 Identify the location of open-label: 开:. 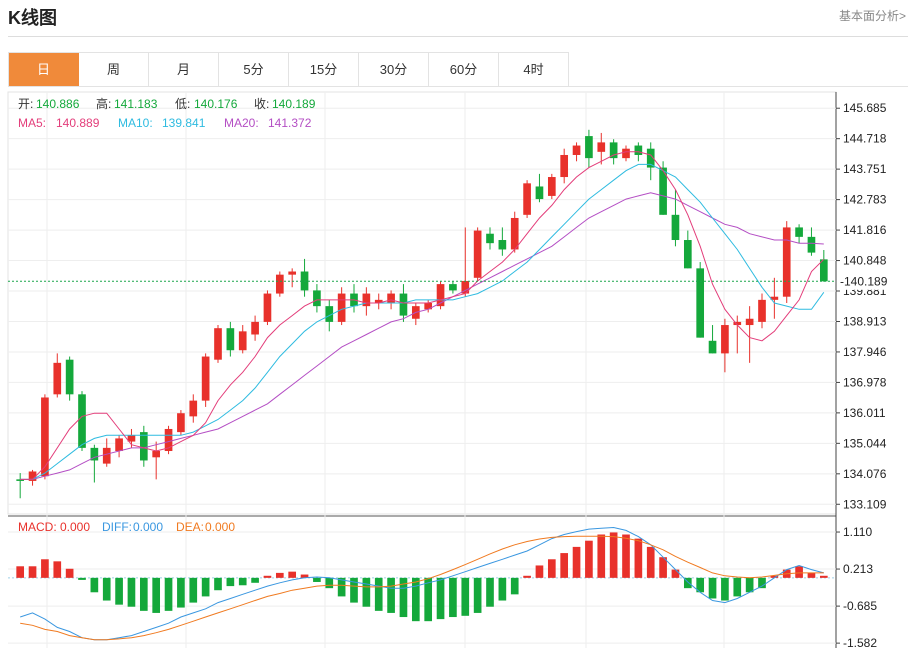
(25, 104).